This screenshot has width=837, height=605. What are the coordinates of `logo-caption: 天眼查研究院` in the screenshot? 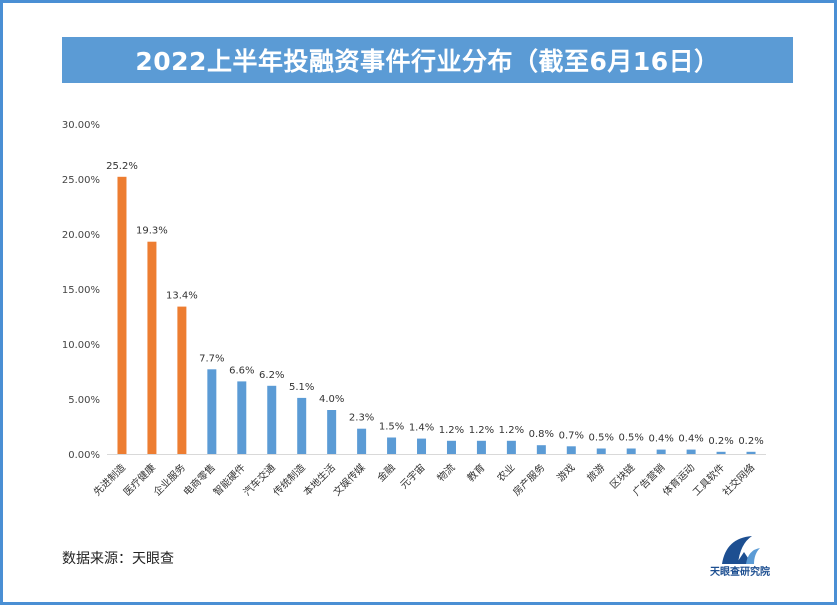 It's located at (740, 572).